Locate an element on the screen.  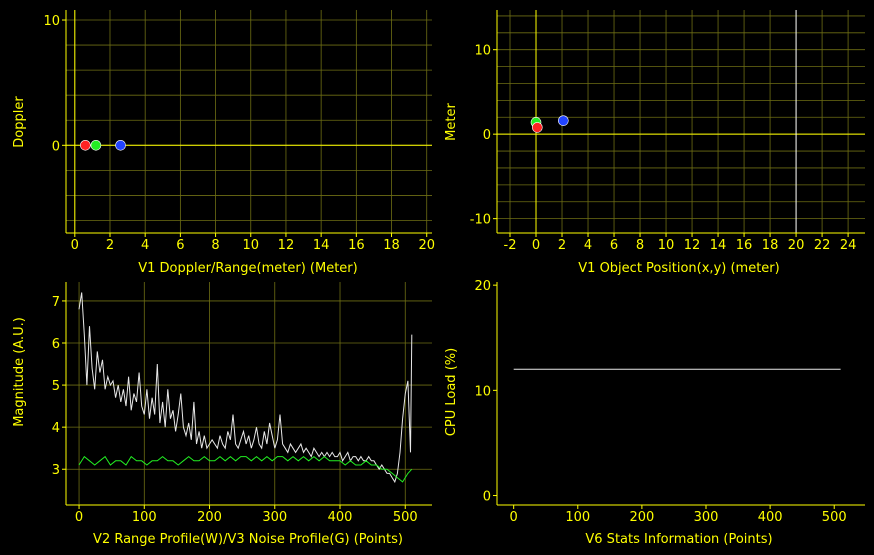
doppler-point-red is located at coordinates (85, 145).